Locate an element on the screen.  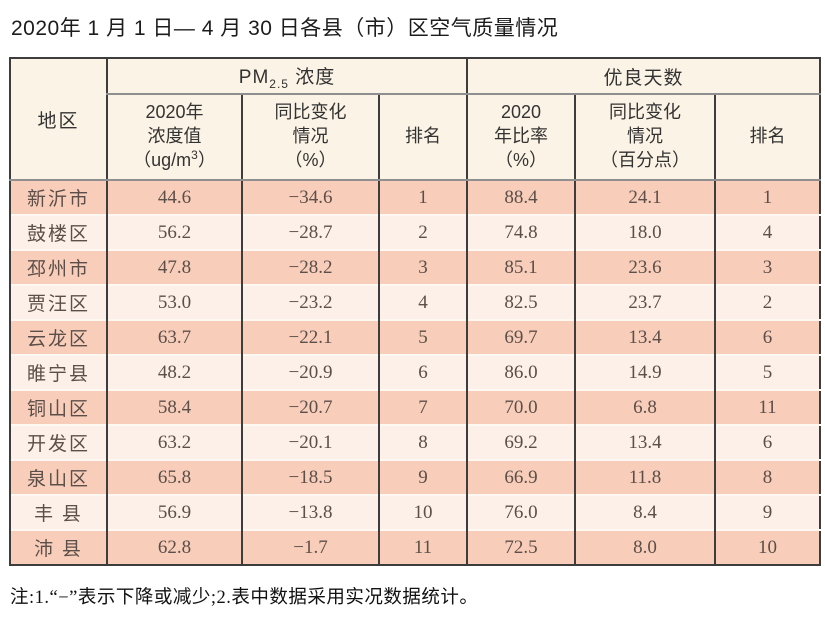
pm-rank-cell: 10 is located at coordinates (422, 512).